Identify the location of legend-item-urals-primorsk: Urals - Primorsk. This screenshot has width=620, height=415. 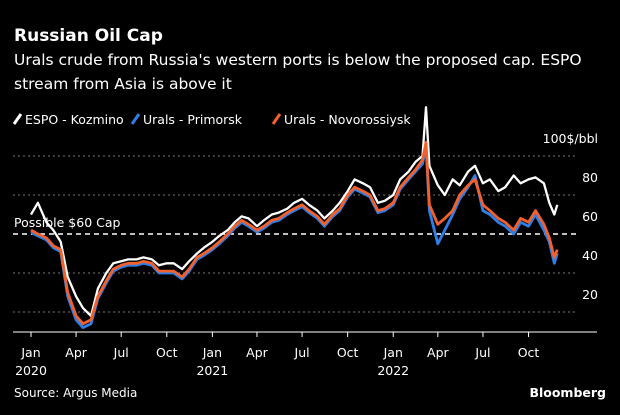
(186, 119).